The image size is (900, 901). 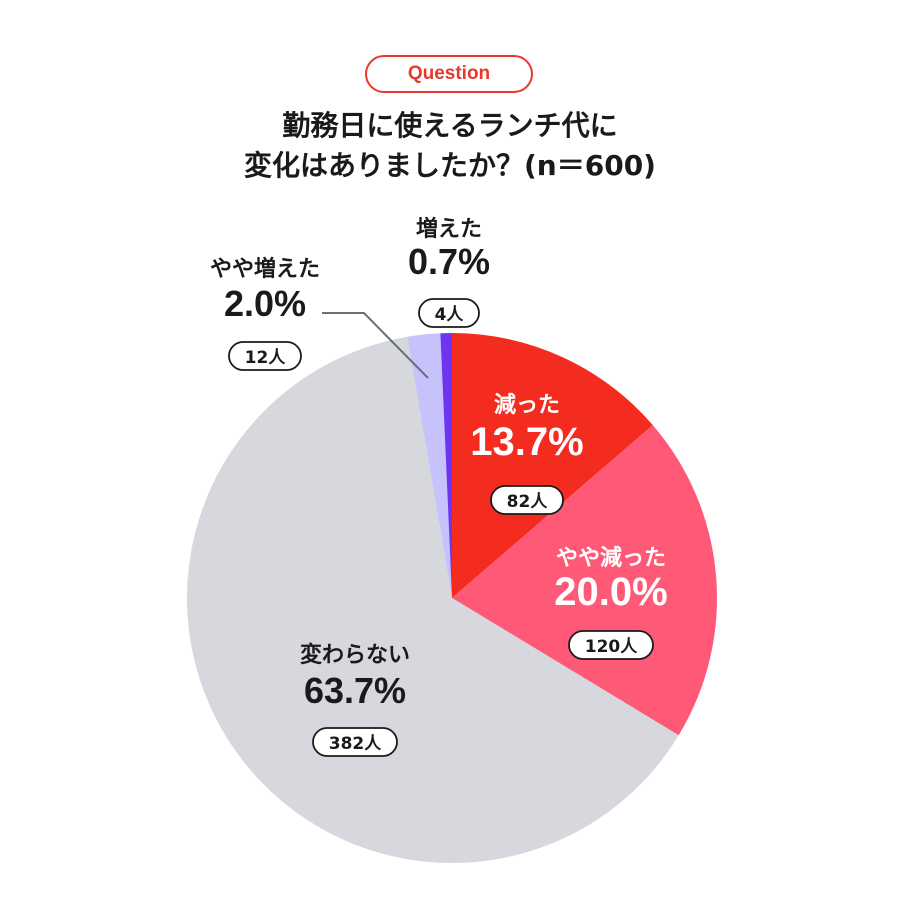 I want to click on count-pill-slightly-decreased, so click(x=611, y=645).